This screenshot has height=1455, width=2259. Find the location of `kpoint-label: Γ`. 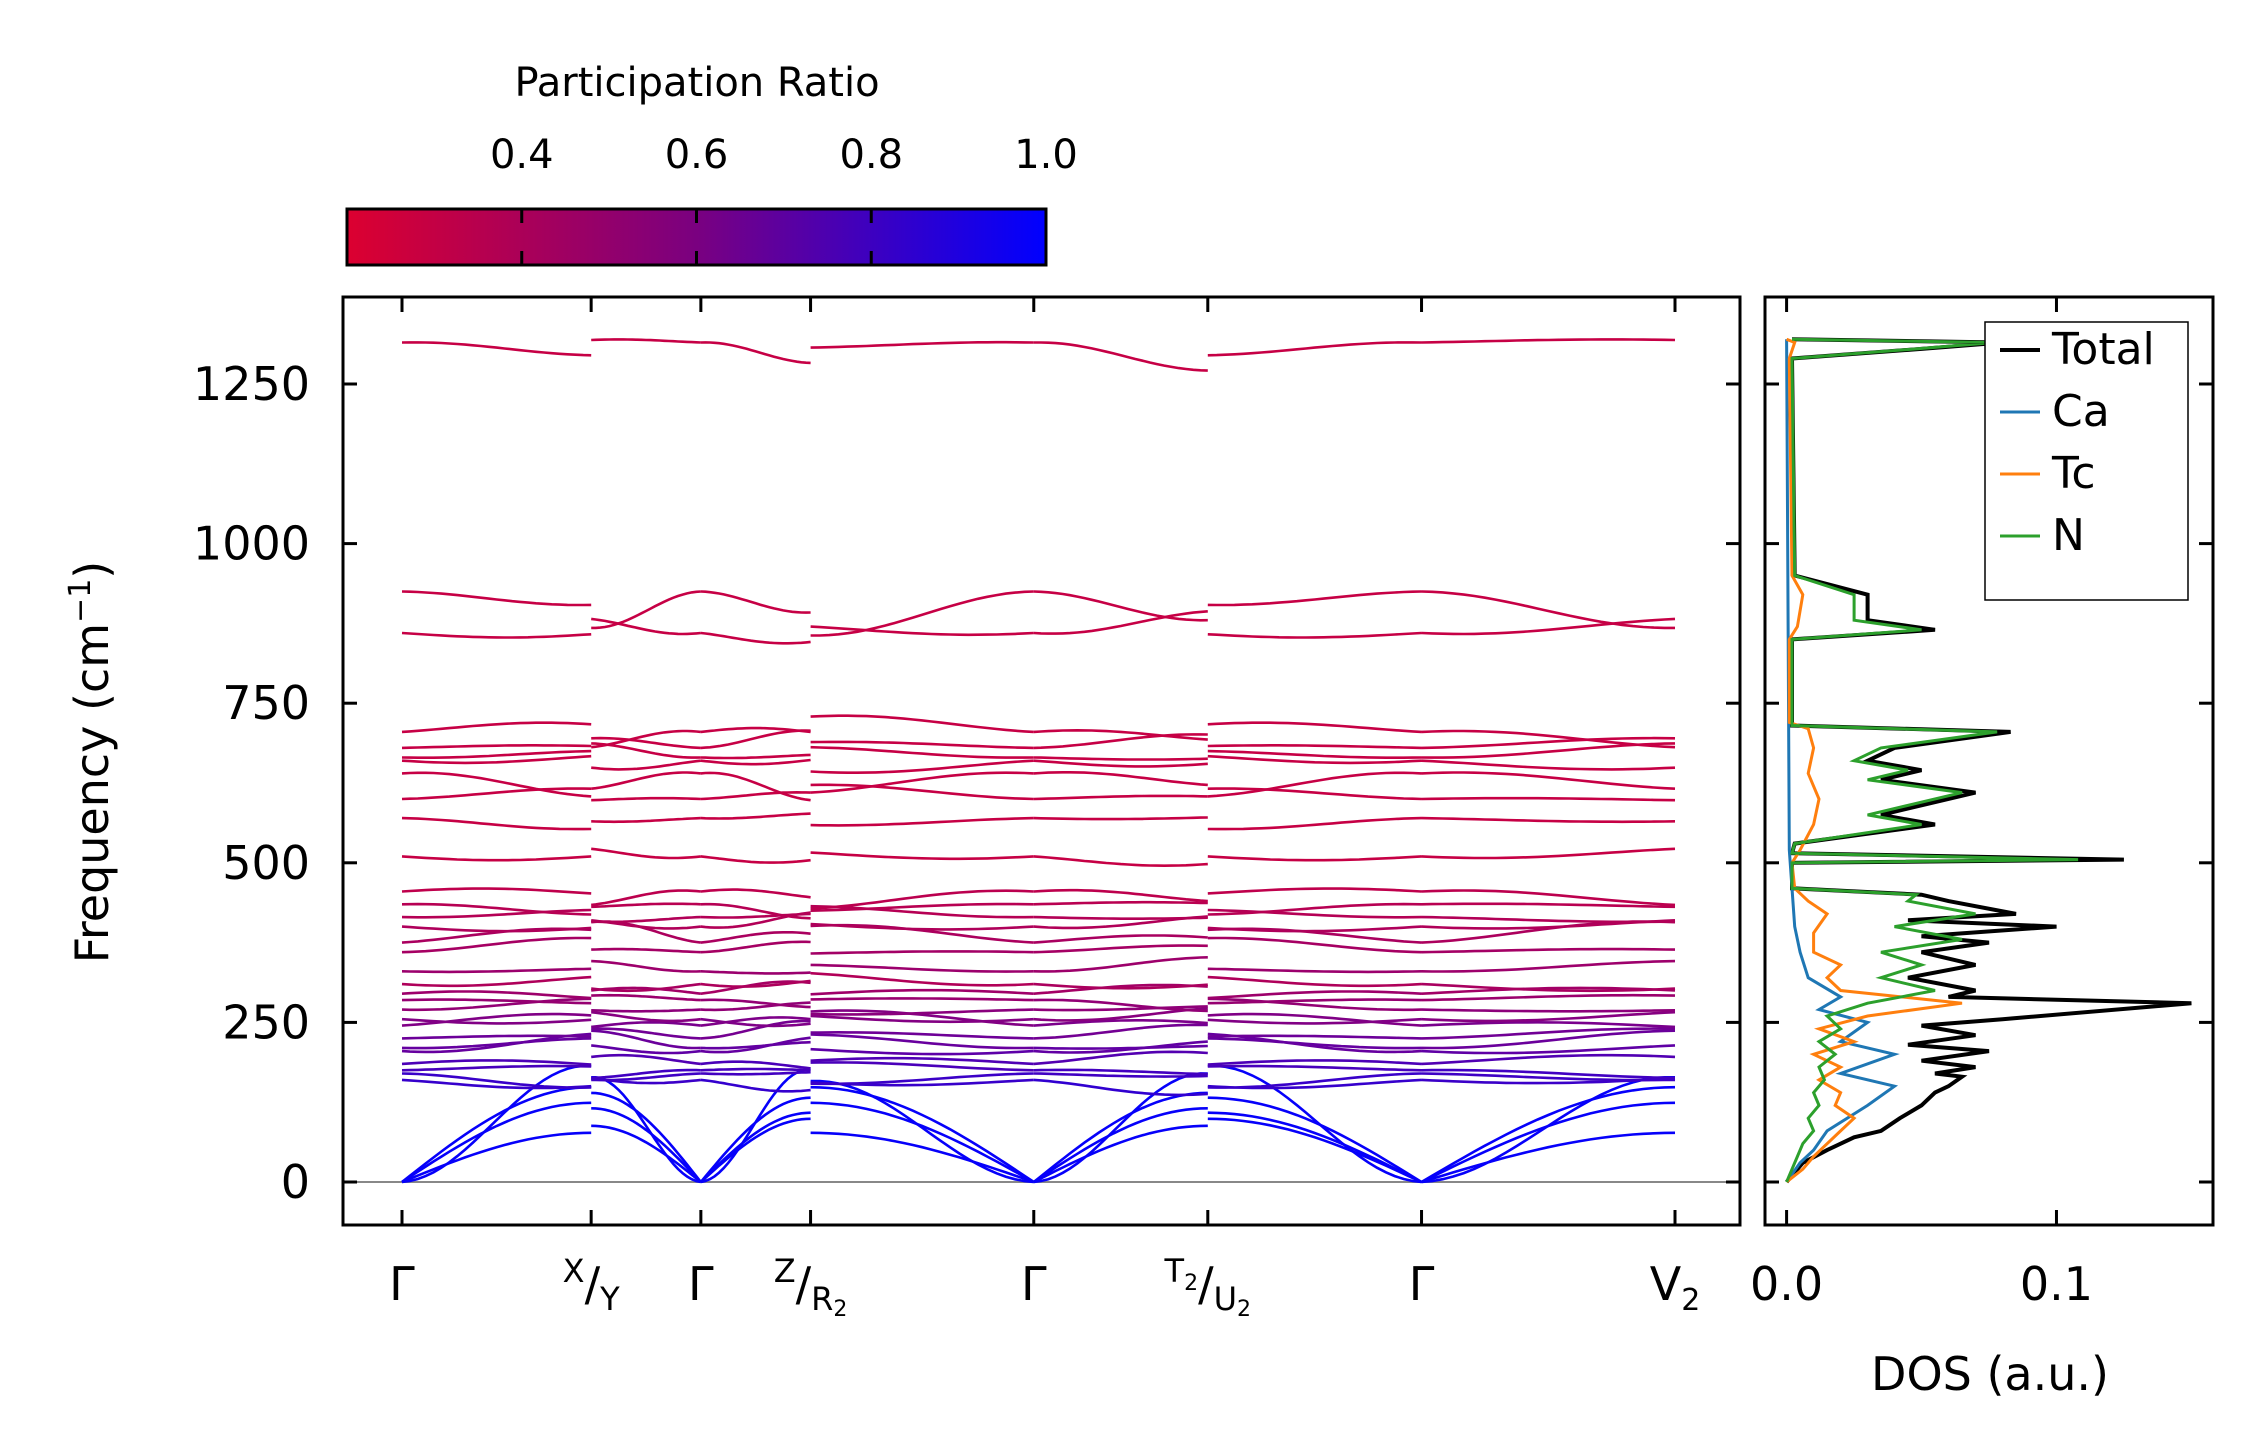

kpoint-label: Γ is located at coordinates (701, 1284).